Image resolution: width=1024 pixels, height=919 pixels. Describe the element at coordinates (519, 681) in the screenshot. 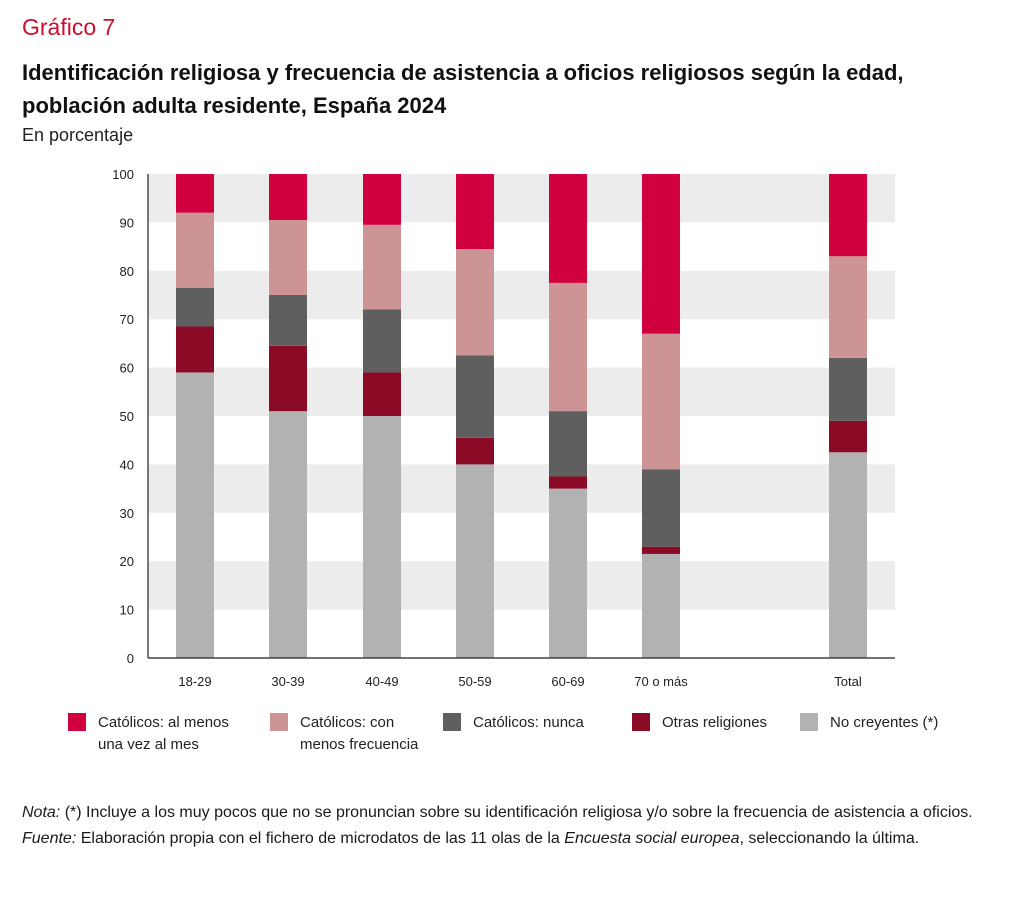

I see `x-axis-ticks: 18-29 30-39 40-49 50-59 60-69 70 o más Total` at that location.